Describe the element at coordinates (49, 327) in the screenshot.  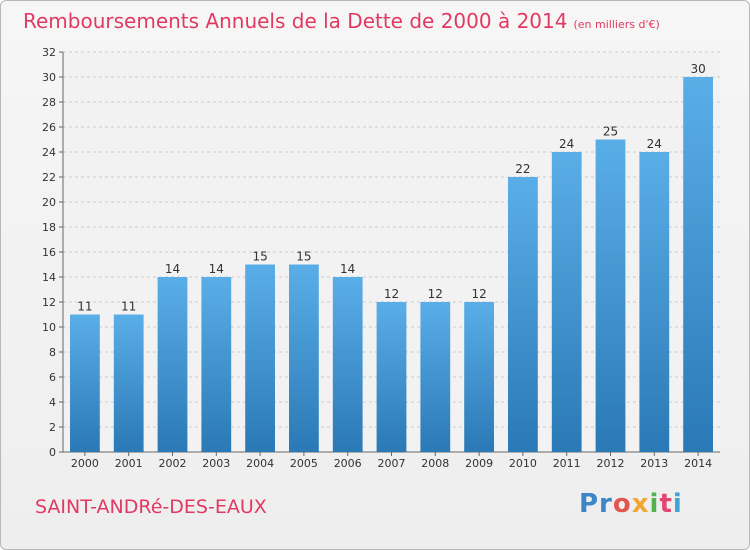
I see `y-tick-label: 10` at that location.